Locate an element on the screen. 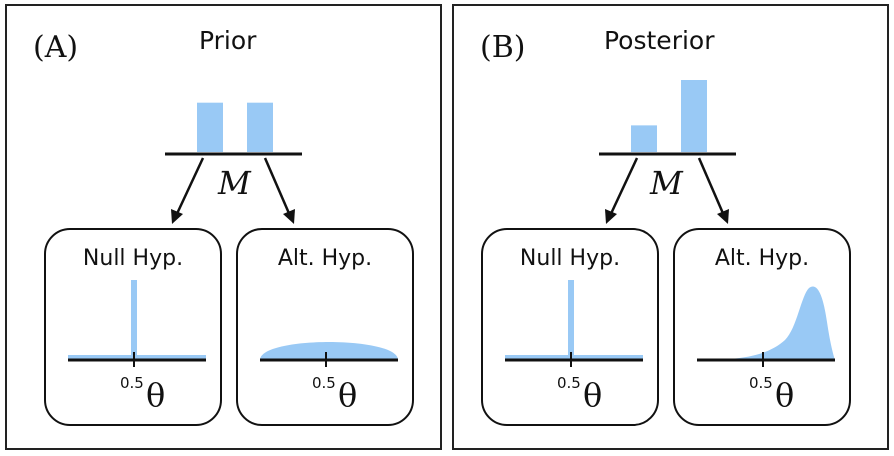 The width and height of the screenshot is (894, 456). panel-letter: (A) is located at coordinates (56, 47).